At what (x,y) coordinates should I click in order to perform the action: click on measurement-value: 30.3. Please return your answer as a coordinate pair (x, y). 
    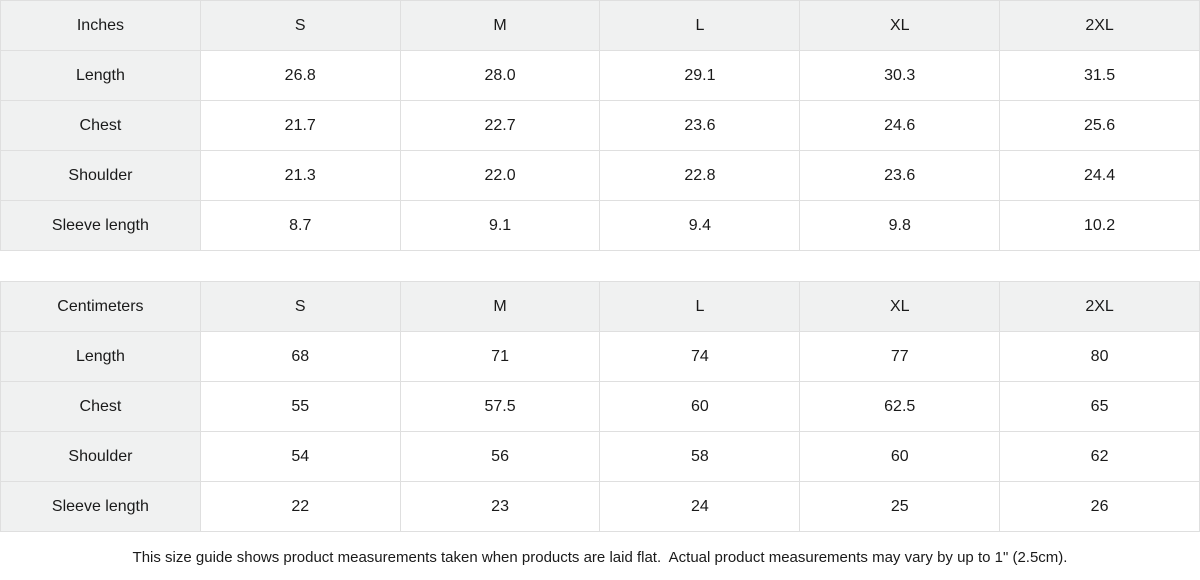
    Looking at the image, I should click on (900, 75).